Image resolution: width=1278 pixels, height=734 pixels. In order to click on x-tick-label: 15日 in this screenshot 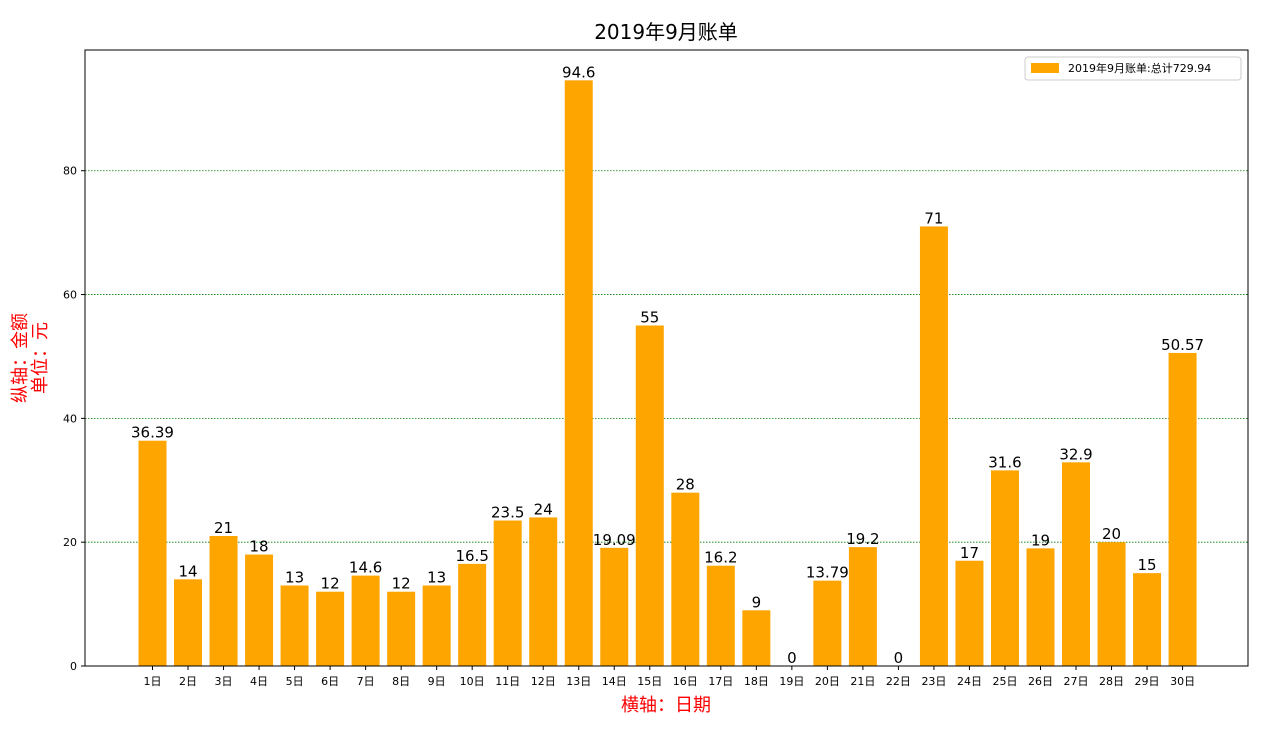, I will do `click(649, 681)`.